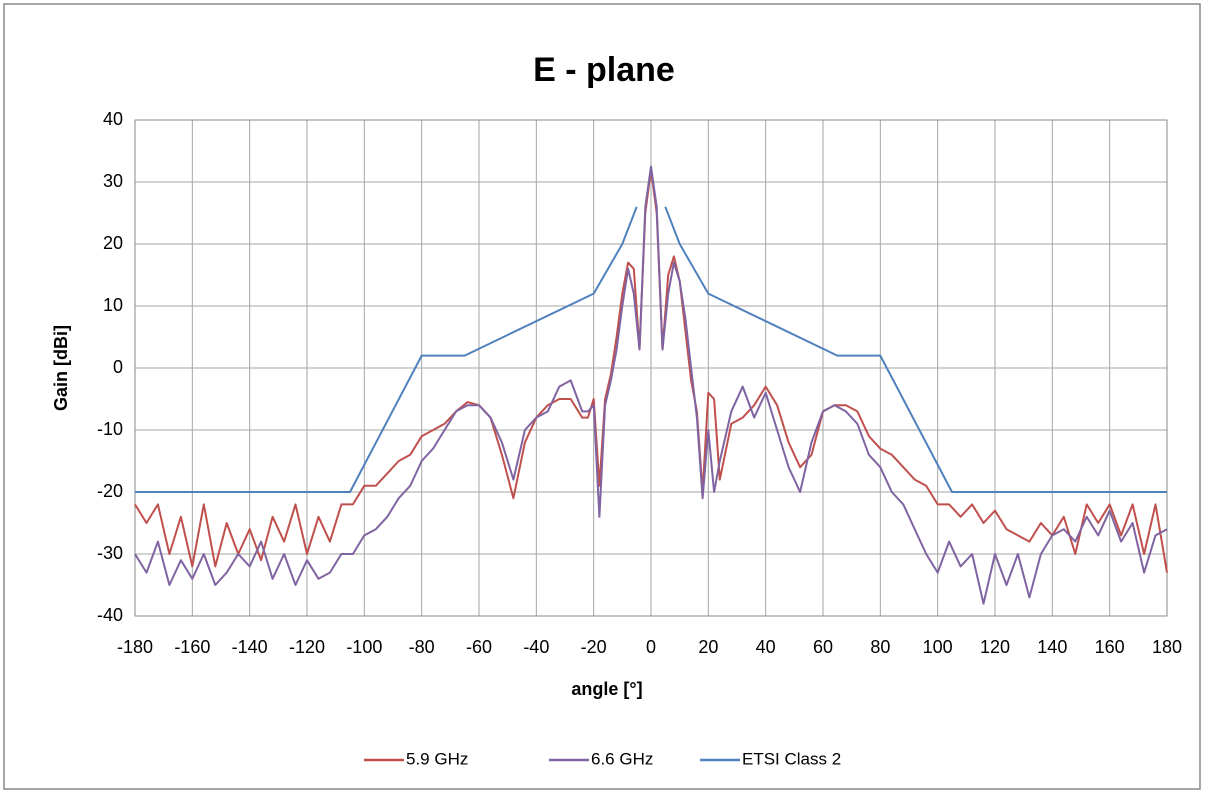  I want to click on x-tick-label: 100, so click(938, 647).